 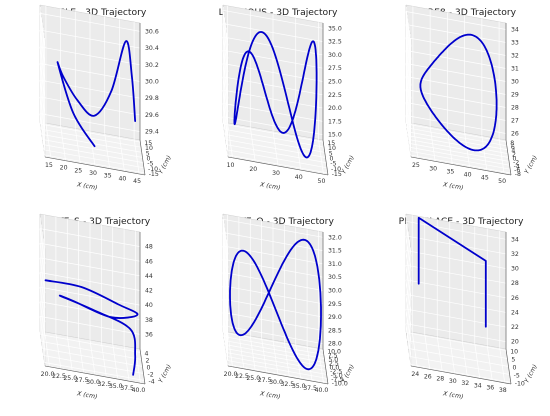 What do you see at coordinates (335, 121) in the screenshot?
I see `z-tick-label: 17.5` at bounding box center [335, 121].